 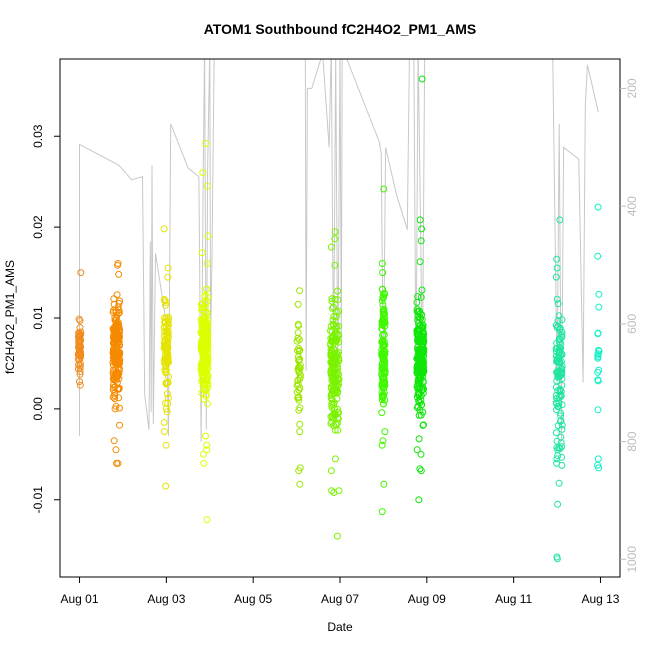 What do you see at coordinates (38, 227) in the screenshot?
I see `y-tick-label: 0.02` at bounding box center [38, 227].